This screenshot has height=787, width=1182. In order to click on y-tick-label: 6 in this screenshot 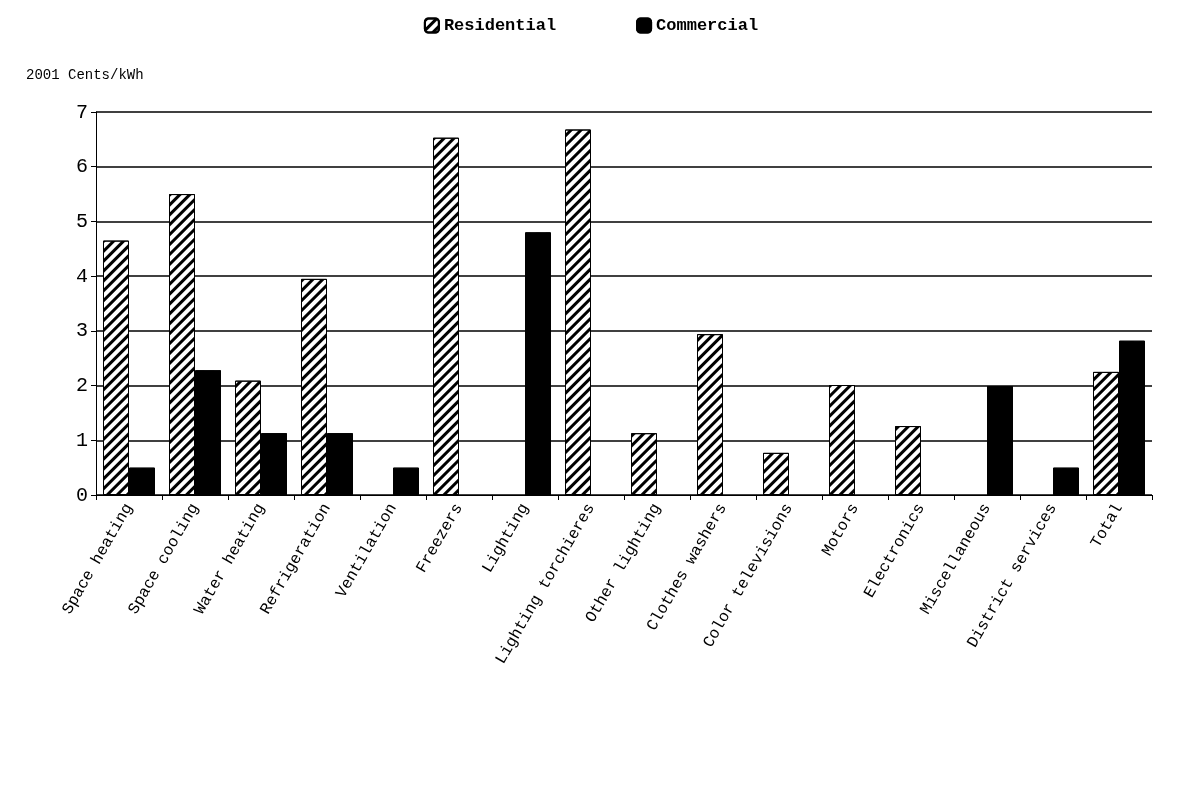, I will do `click(81, 167)`.